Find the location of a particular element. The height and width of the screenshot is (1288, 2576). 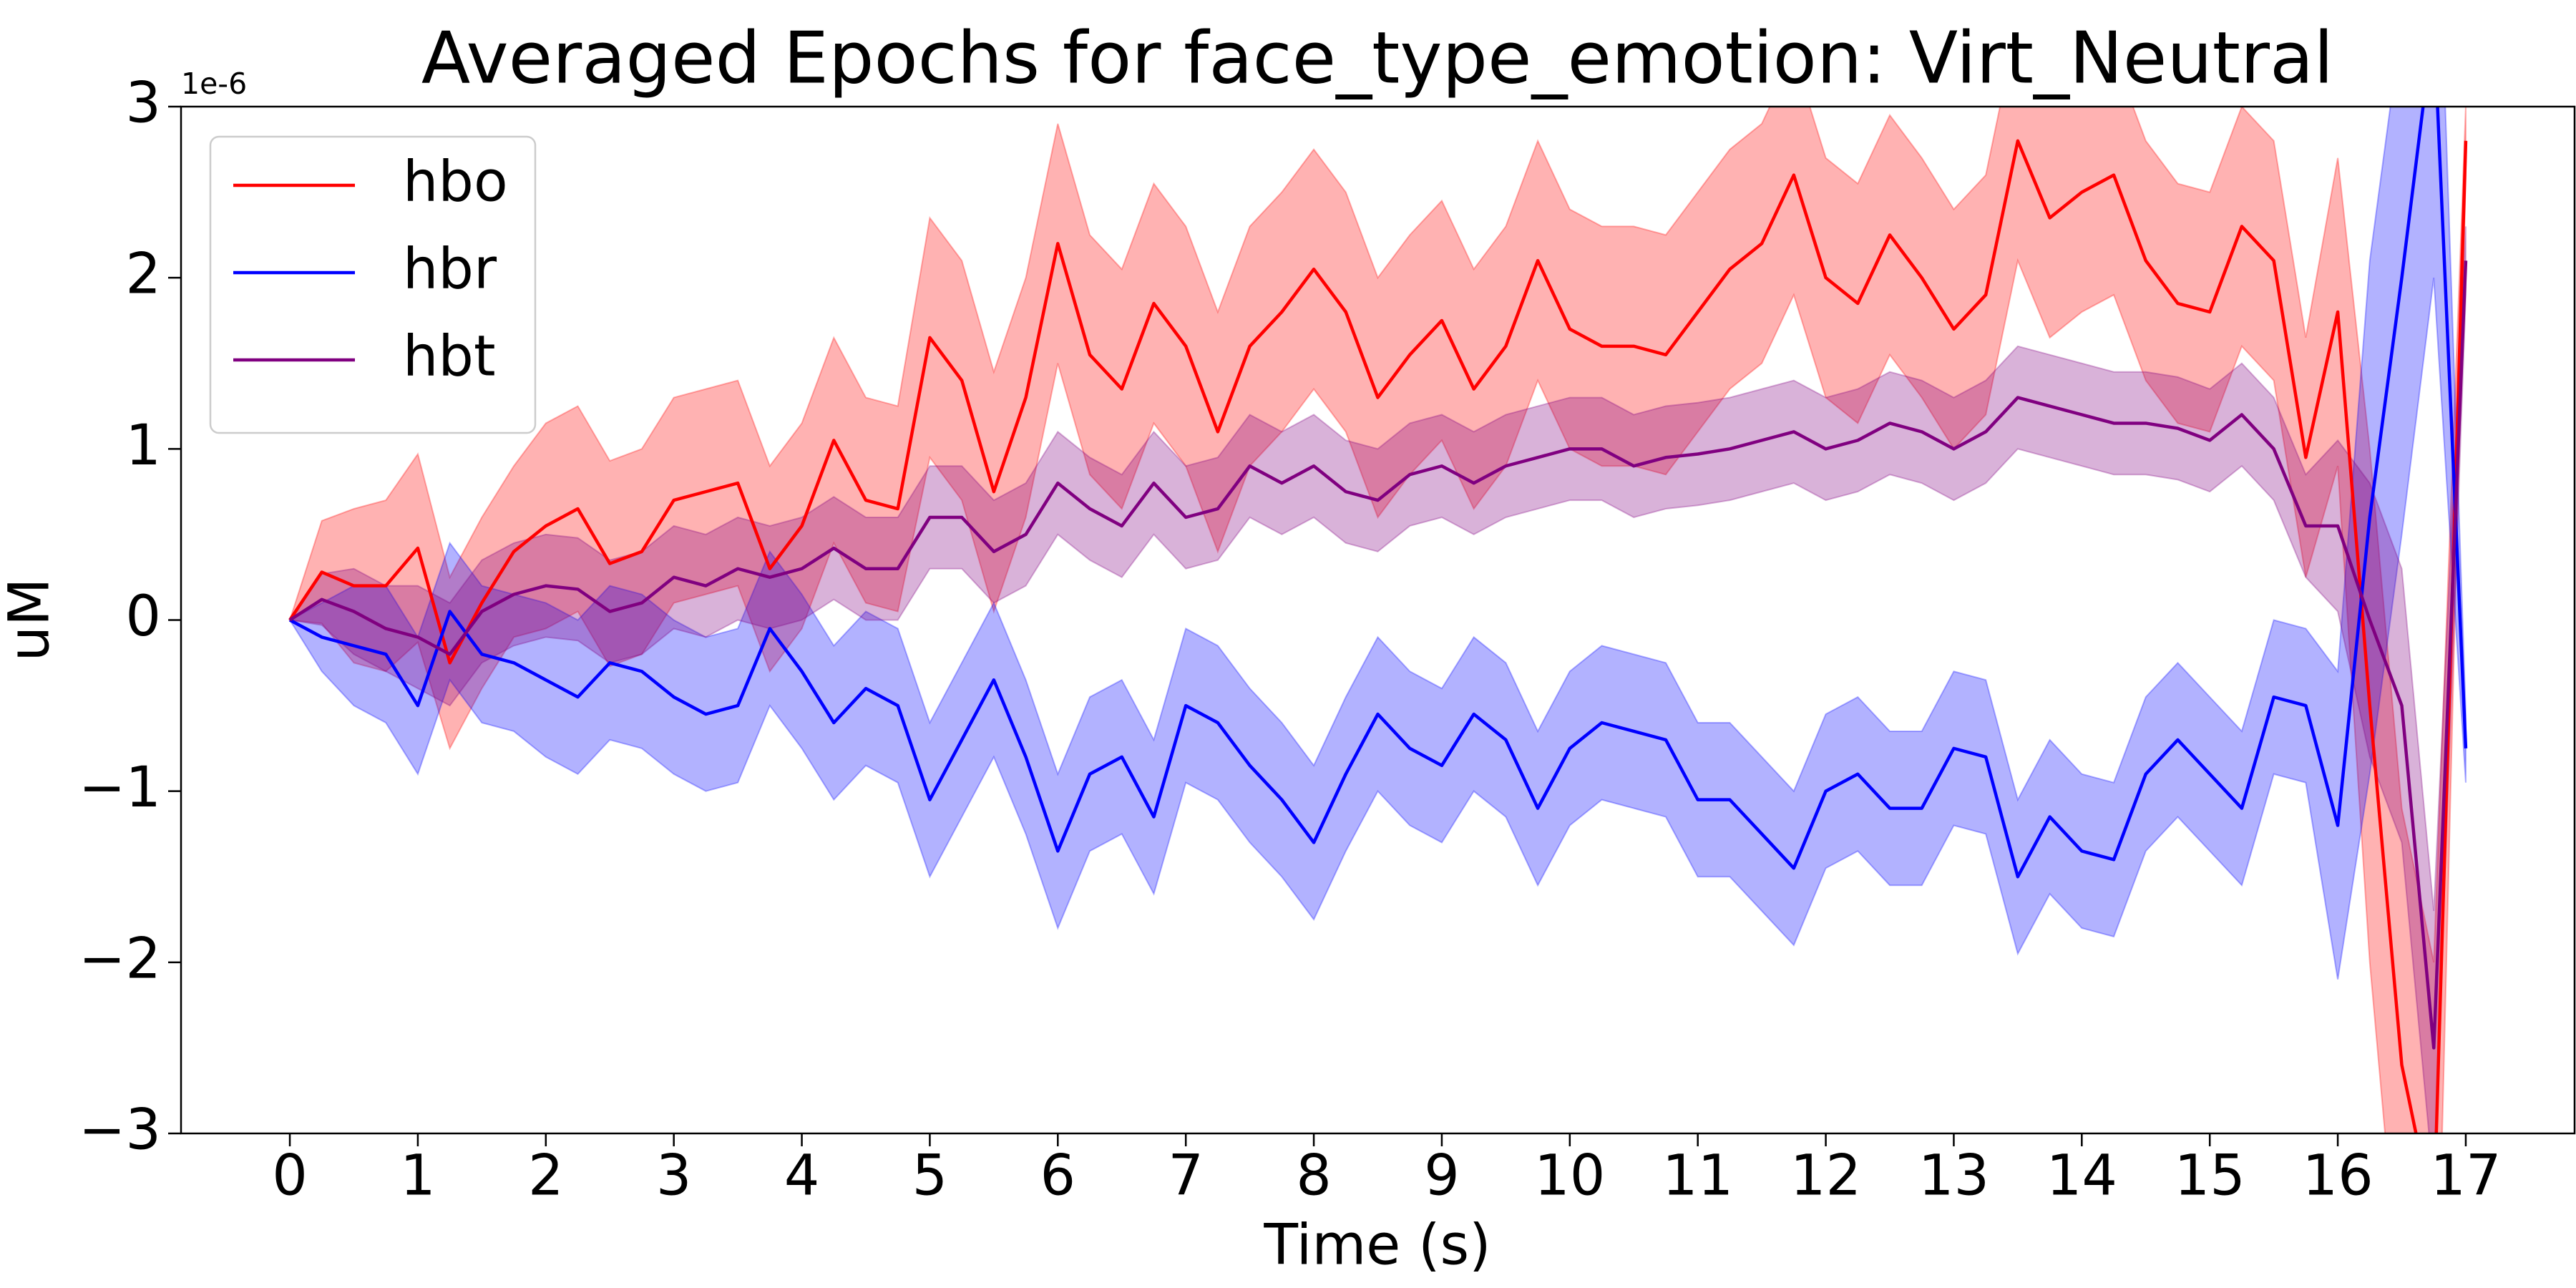

x-tick-label: 1 is located at coordinates (418, 1175).